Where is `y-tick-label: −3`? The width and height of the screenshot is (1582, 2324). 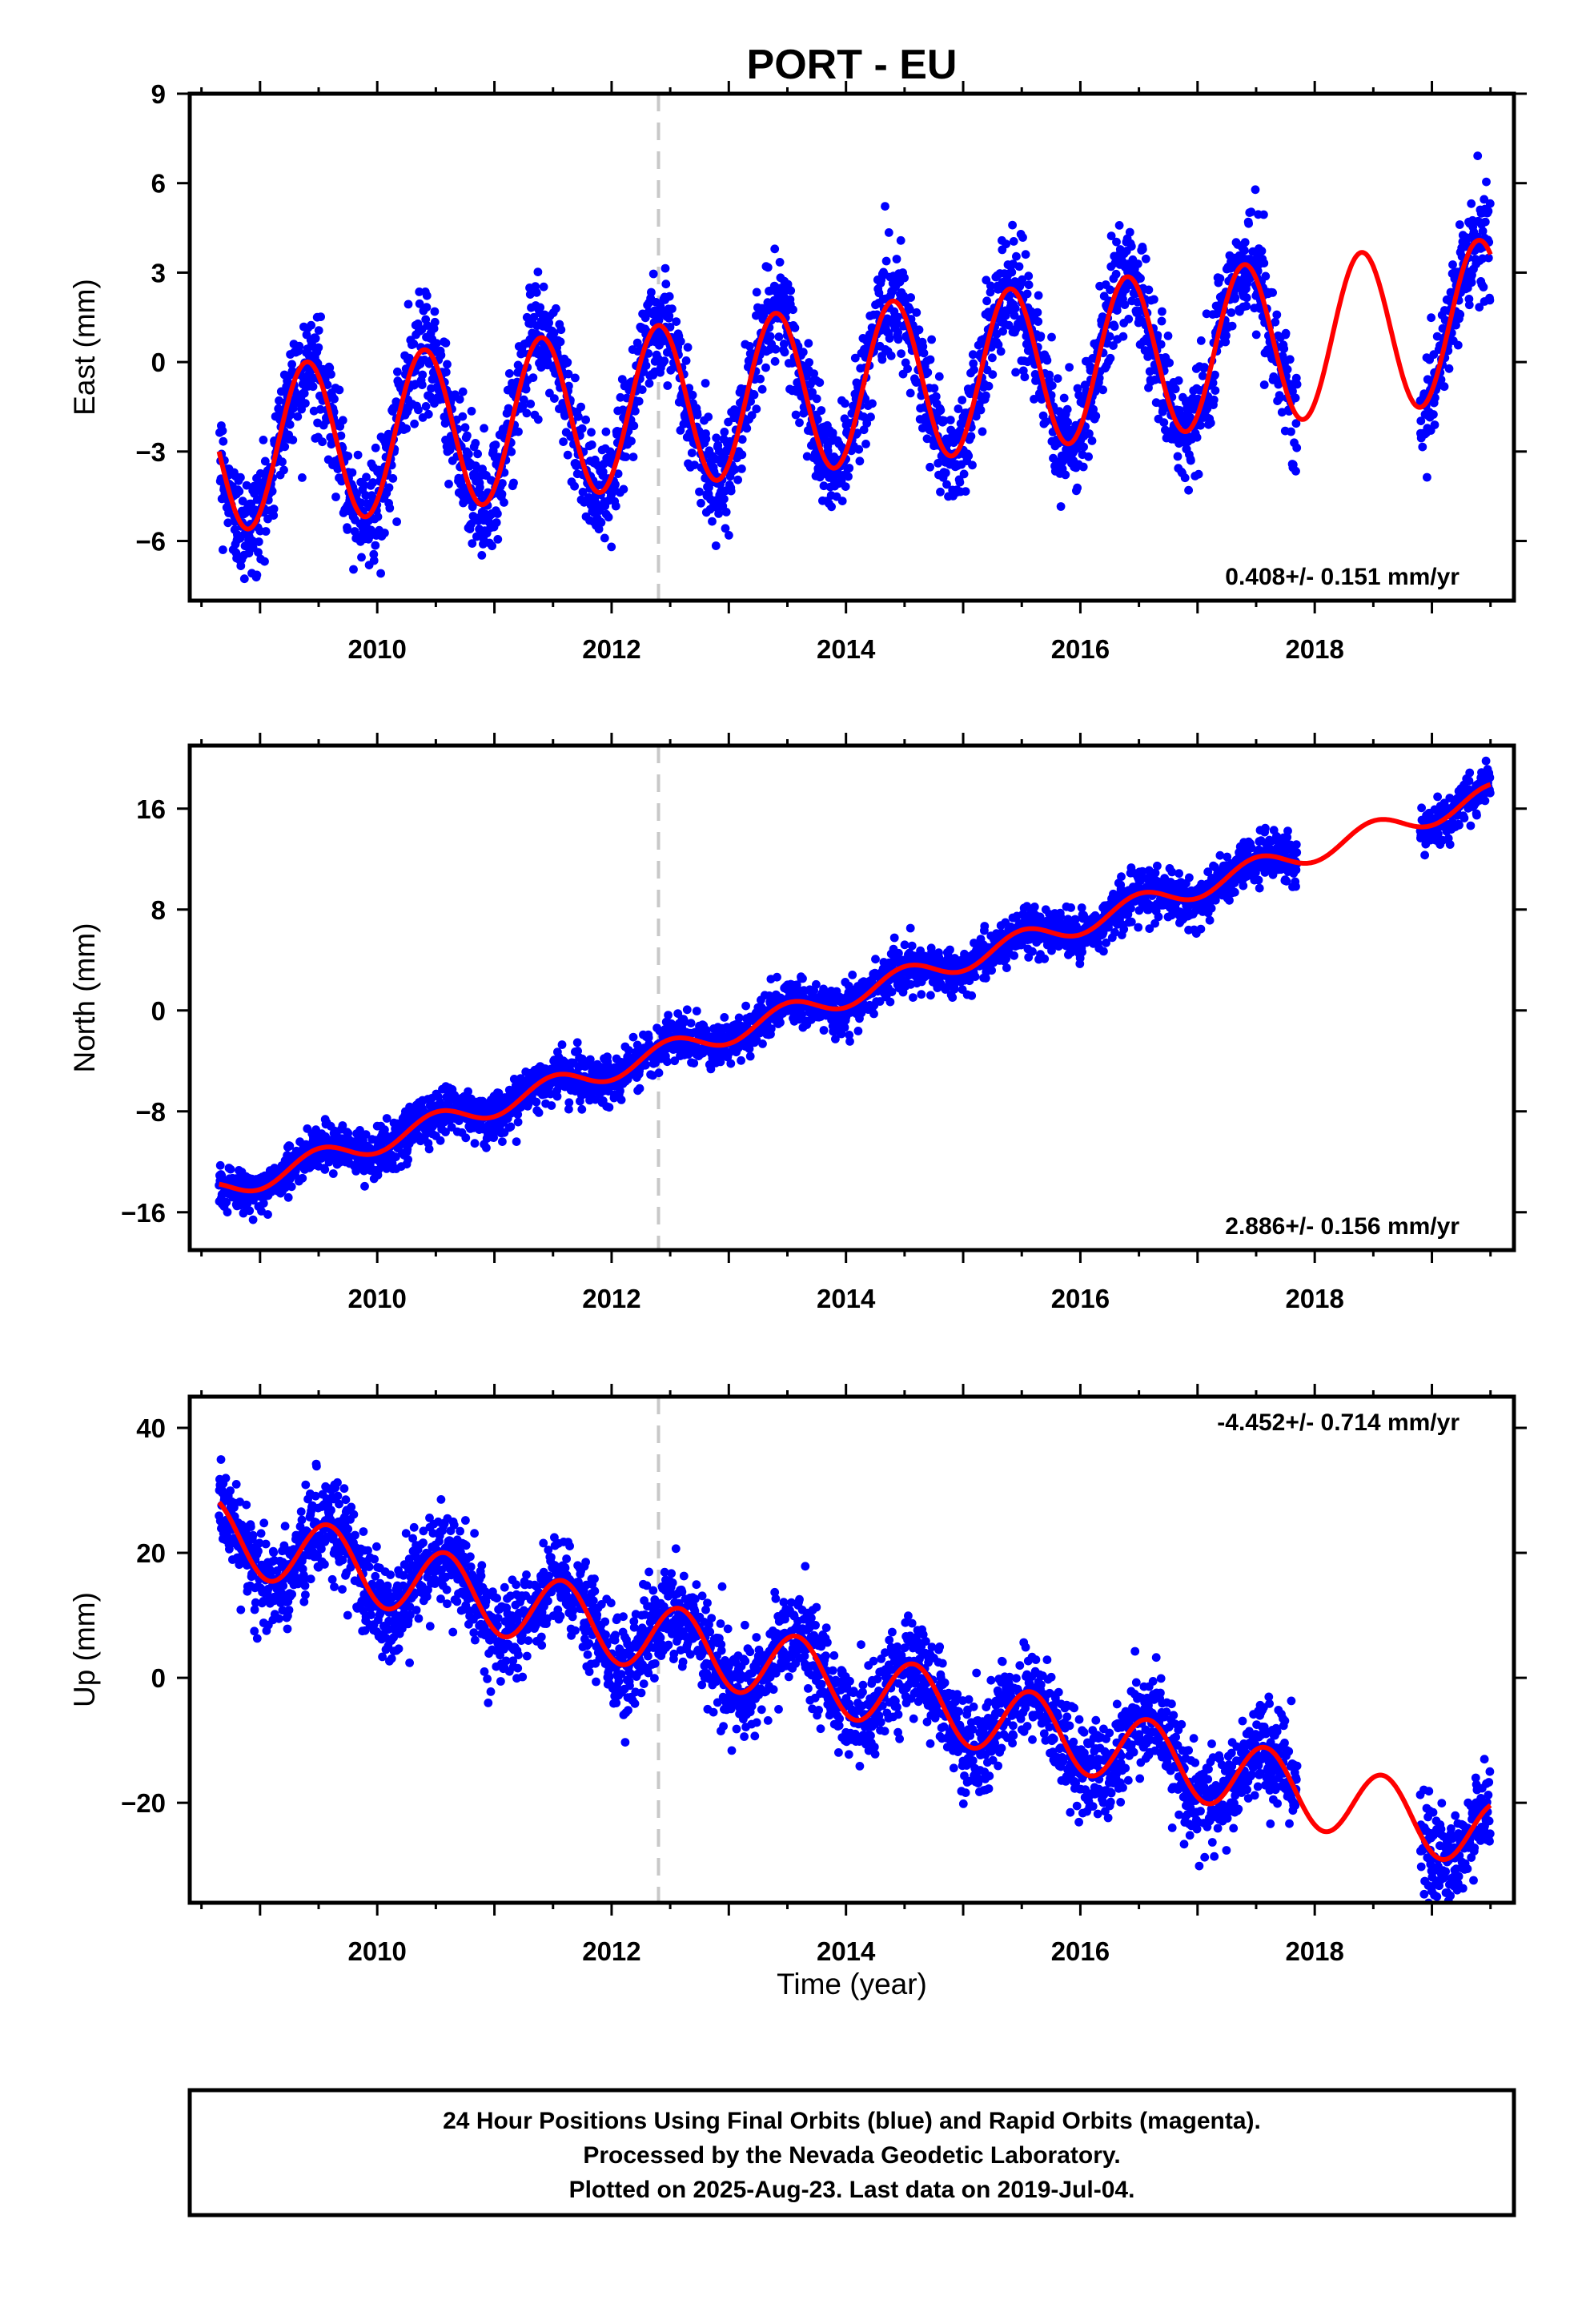
y-tick-label: −3 is located at coordinates (151, 452).